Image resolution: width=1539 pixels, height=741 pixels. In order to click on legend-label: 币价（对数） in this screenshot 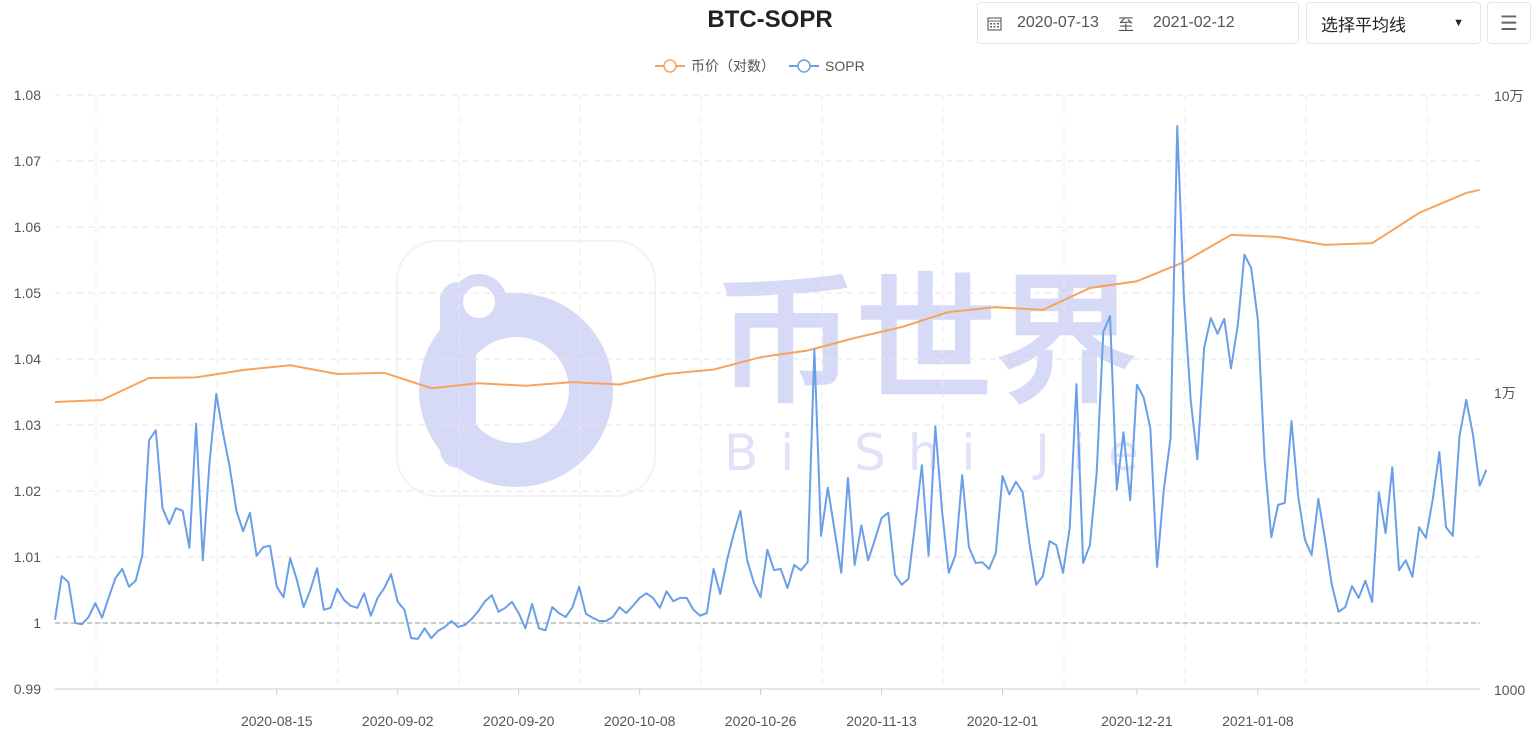, I will do `click(733, 66)`.